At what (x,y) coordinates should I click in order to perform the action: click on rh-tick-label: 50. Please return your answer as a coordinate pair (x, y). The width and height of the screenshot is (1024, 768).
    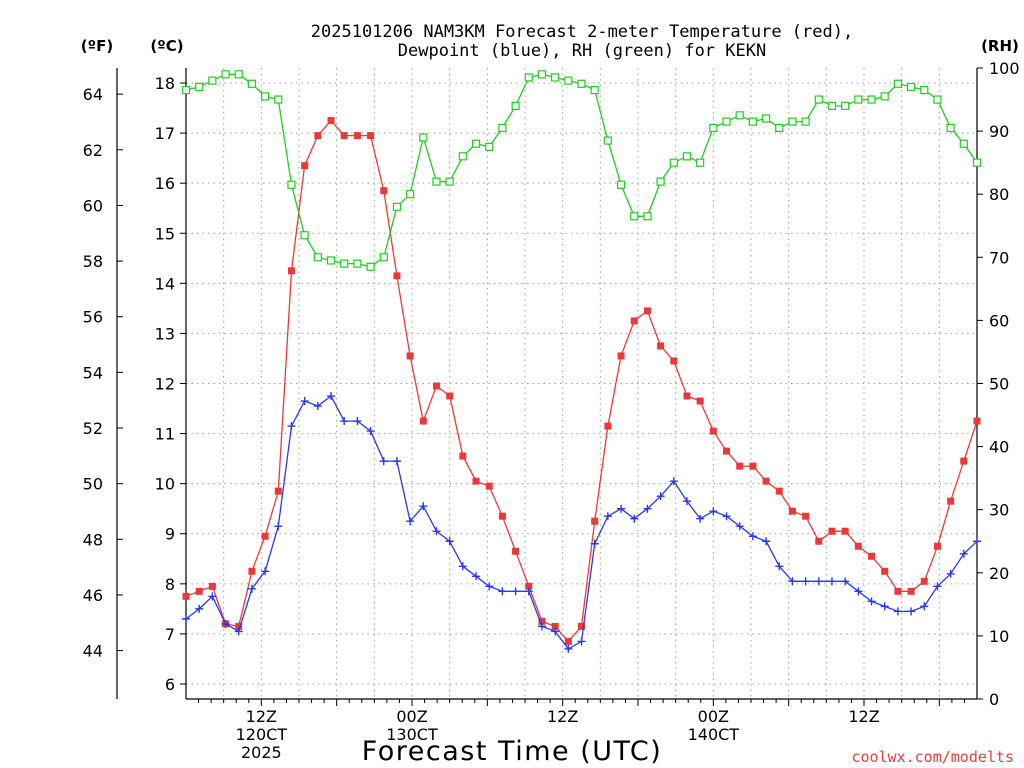
    Looking at the image, I should click on (999, 384).